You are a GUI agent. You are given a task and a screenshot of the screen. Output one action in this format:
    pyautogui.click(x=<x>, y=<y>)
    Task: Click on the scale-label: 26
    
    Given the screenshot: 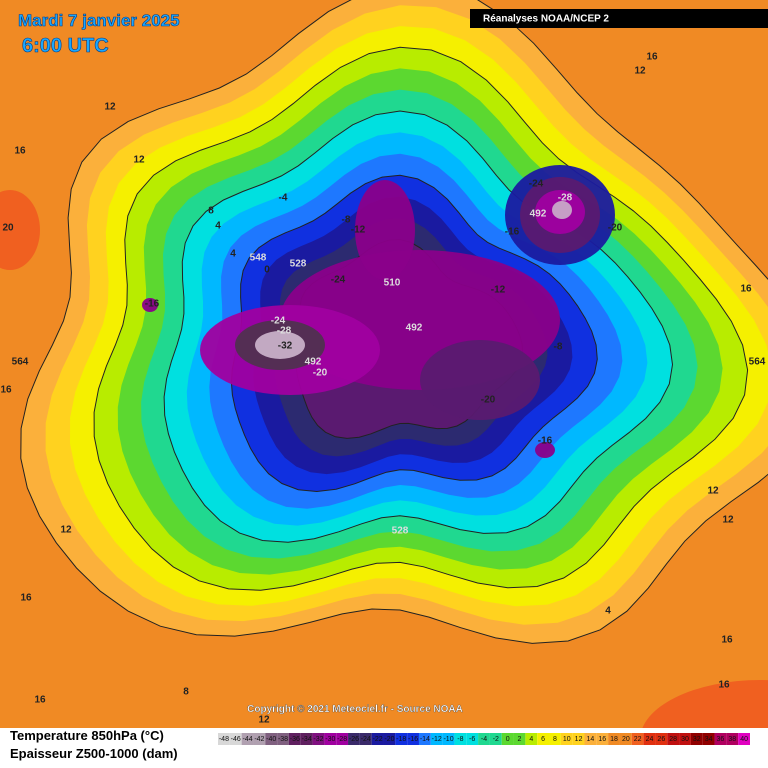 What is the action you would take?
    pyautogui.click(x=661, y=739)
    